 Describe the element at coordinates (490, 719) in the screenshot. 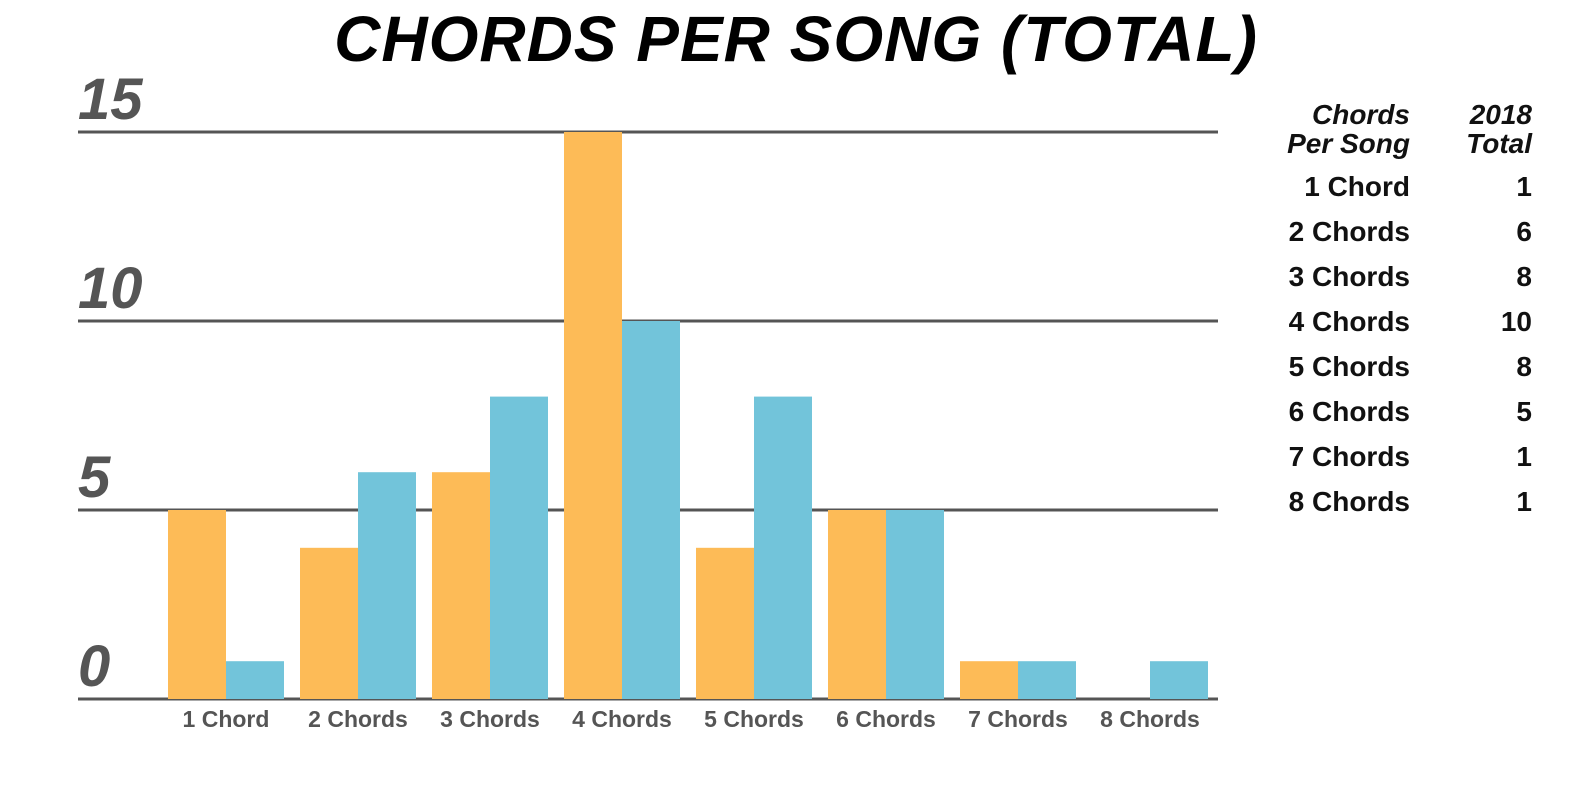

I see `x-tick-label: 3 Chords` at that location.